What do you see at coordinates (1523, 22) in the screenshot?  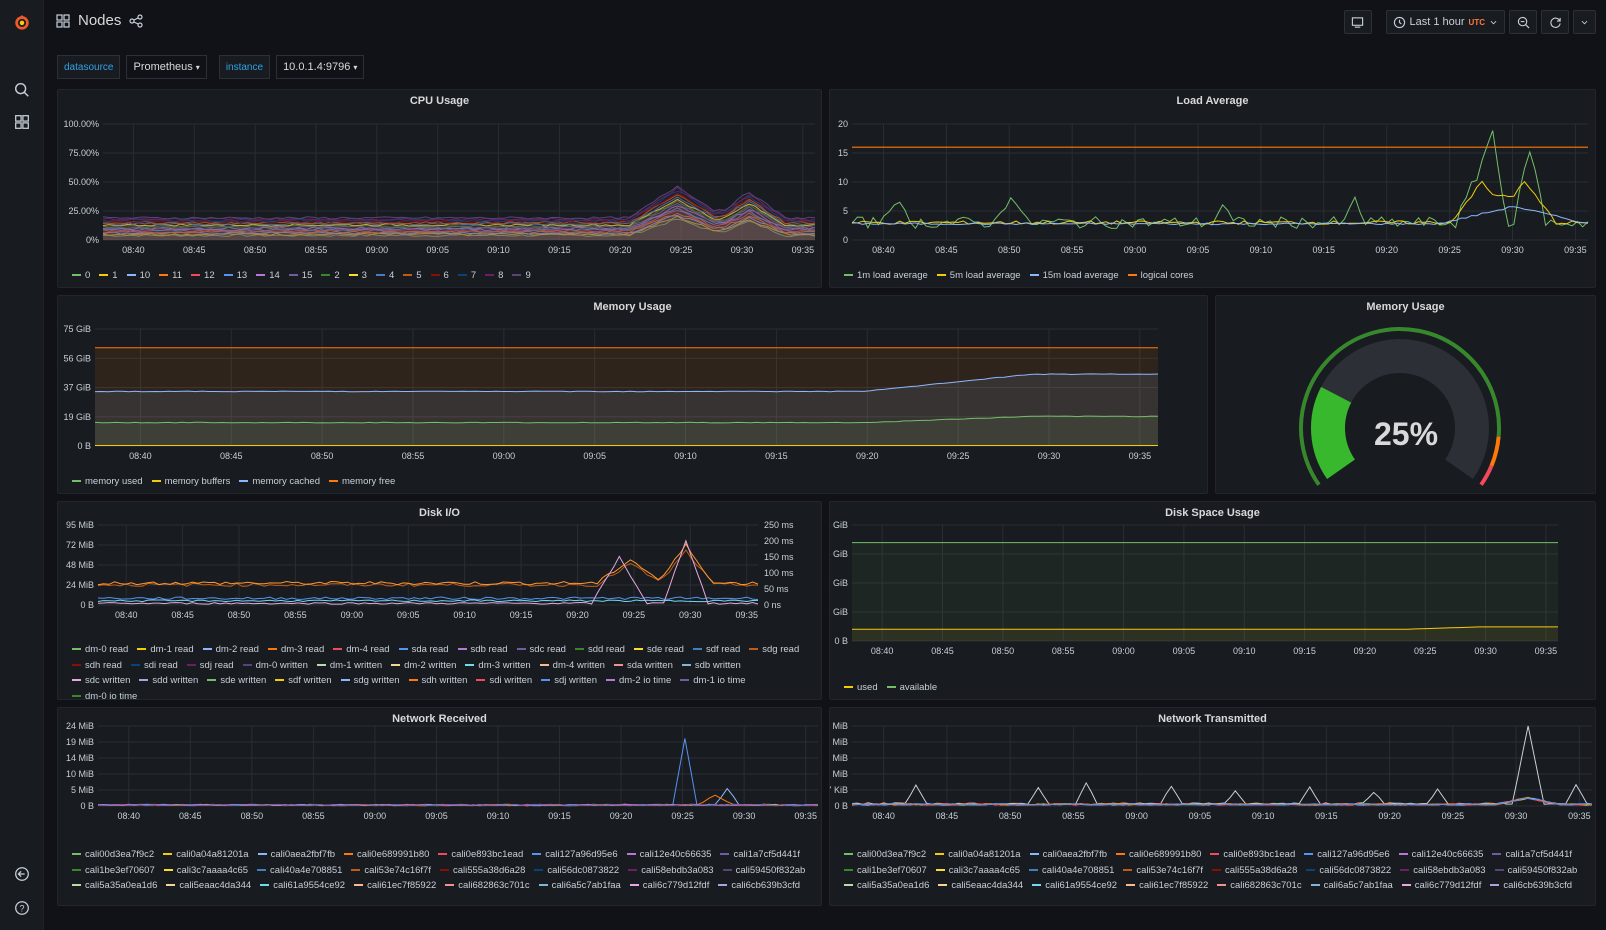 I see `zoom-out-button` at bounding box center [1523, 22].